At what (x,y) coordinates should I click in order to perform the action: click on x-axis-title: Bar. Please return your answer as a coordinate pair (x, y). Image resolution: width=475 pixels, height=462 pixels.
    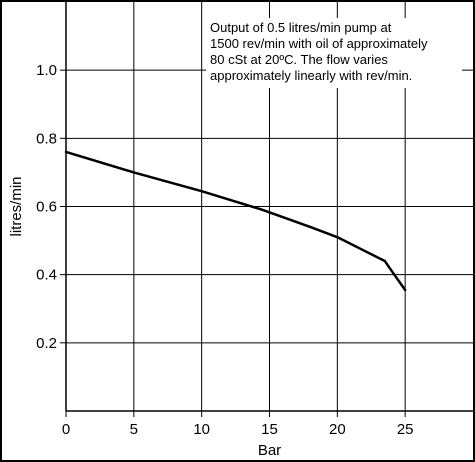
    Looking at the image, I should click on (269, 450).